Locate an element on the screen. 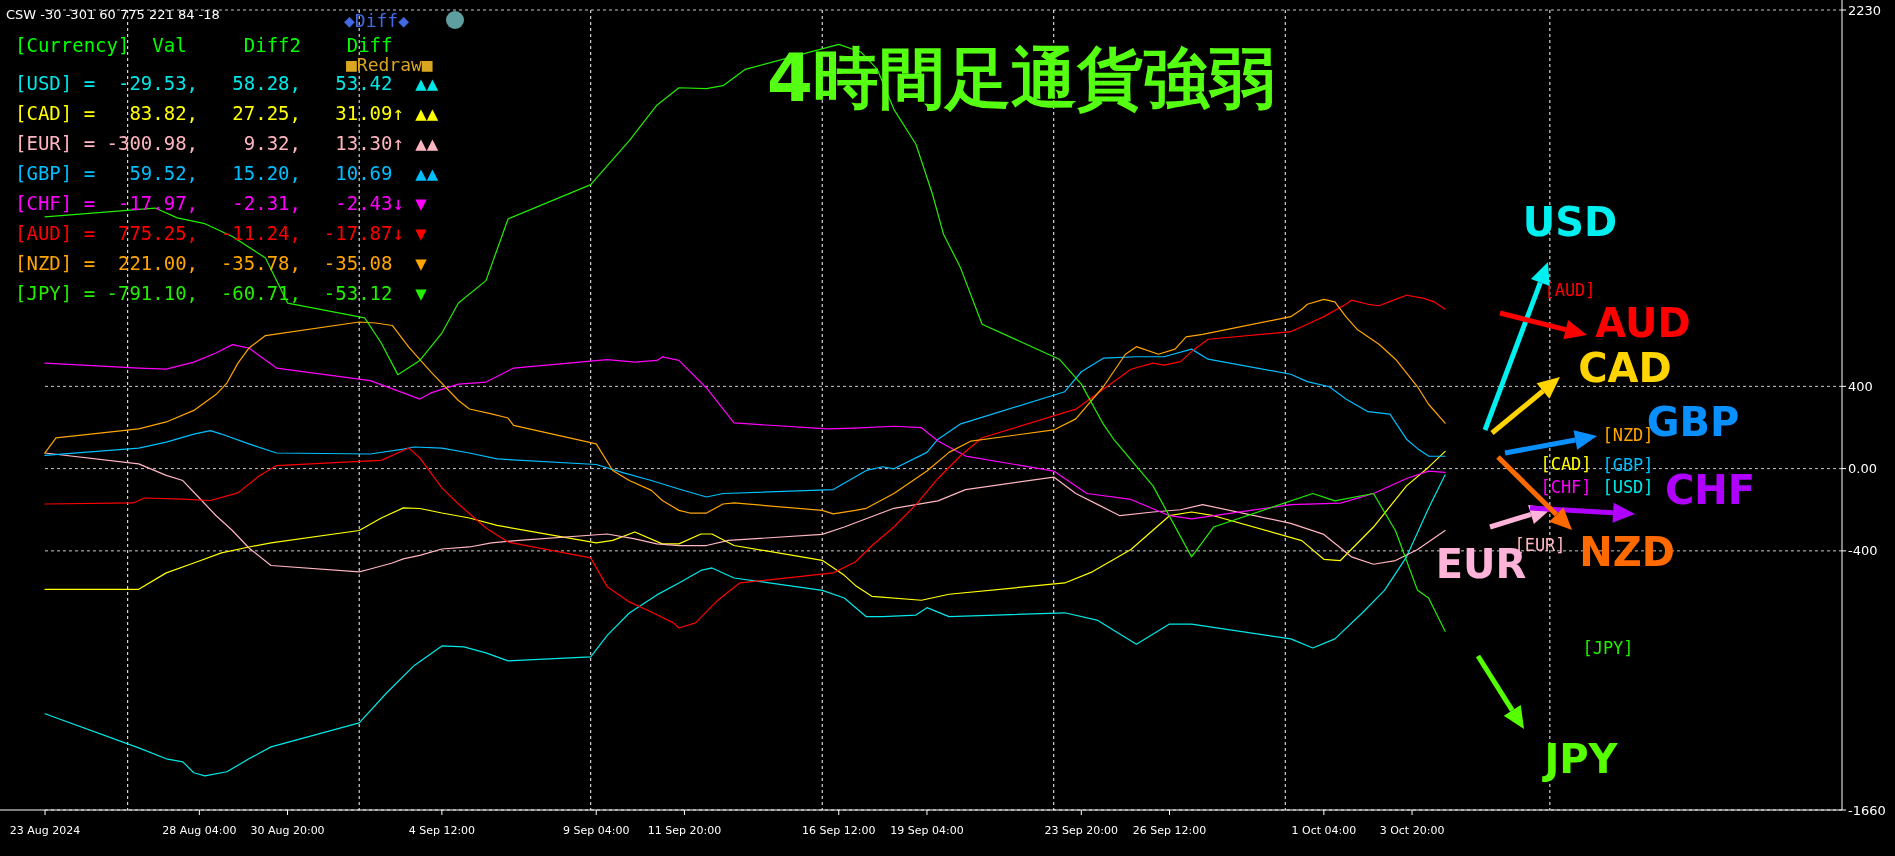 This screenshot has height=856, width=1895. y-tick-label: 2230 is located at coordinates (1865, 10).